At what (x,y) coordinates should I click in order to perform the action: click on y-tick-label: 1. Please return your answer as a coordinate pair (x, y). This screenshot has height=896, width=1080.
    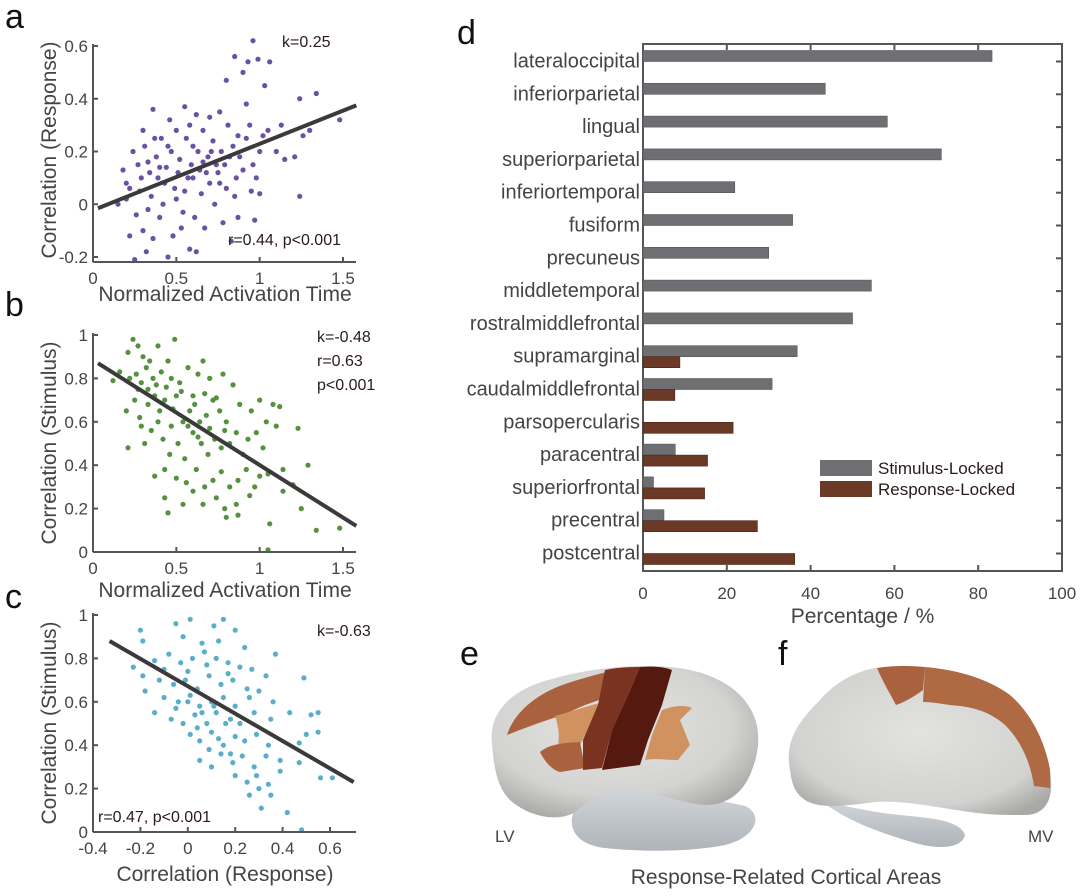
    Looking at the image, I should click on (83, 335).